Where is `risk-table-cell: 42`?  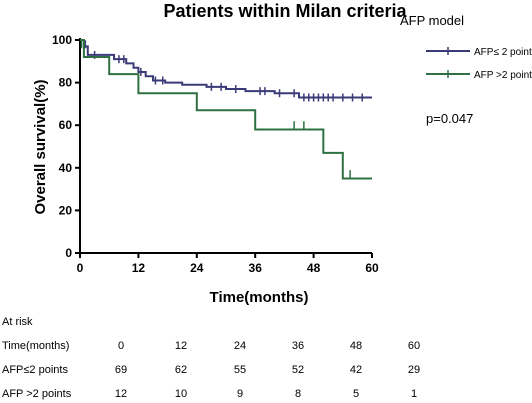 risk-table-cell: 42 is located at coordinates (356, 370).